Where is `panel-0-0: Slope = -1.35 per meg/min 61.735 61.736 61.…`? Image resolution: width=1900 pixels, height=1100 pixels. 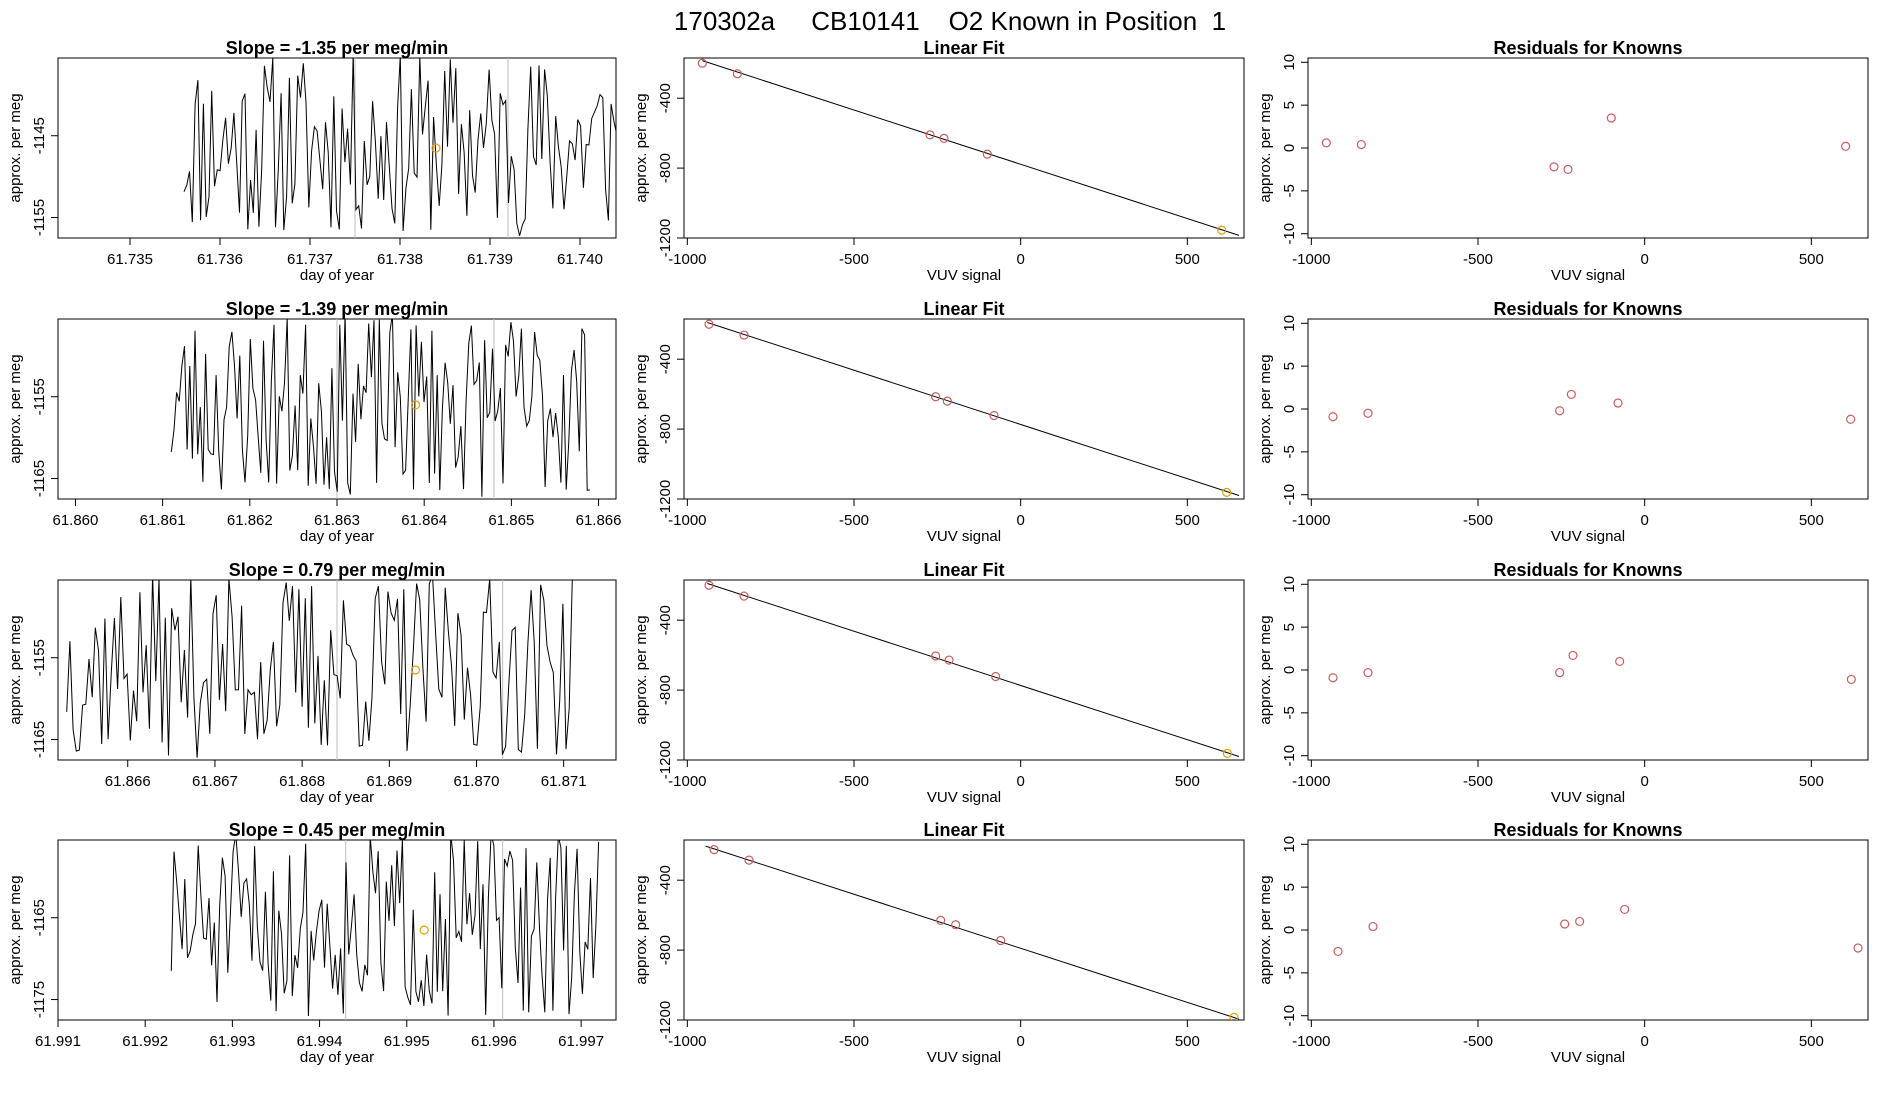
panel-0-0: Slope = -1.35 per meg/min 61.735 61.736 61.… is located at coordinates (312, 161).